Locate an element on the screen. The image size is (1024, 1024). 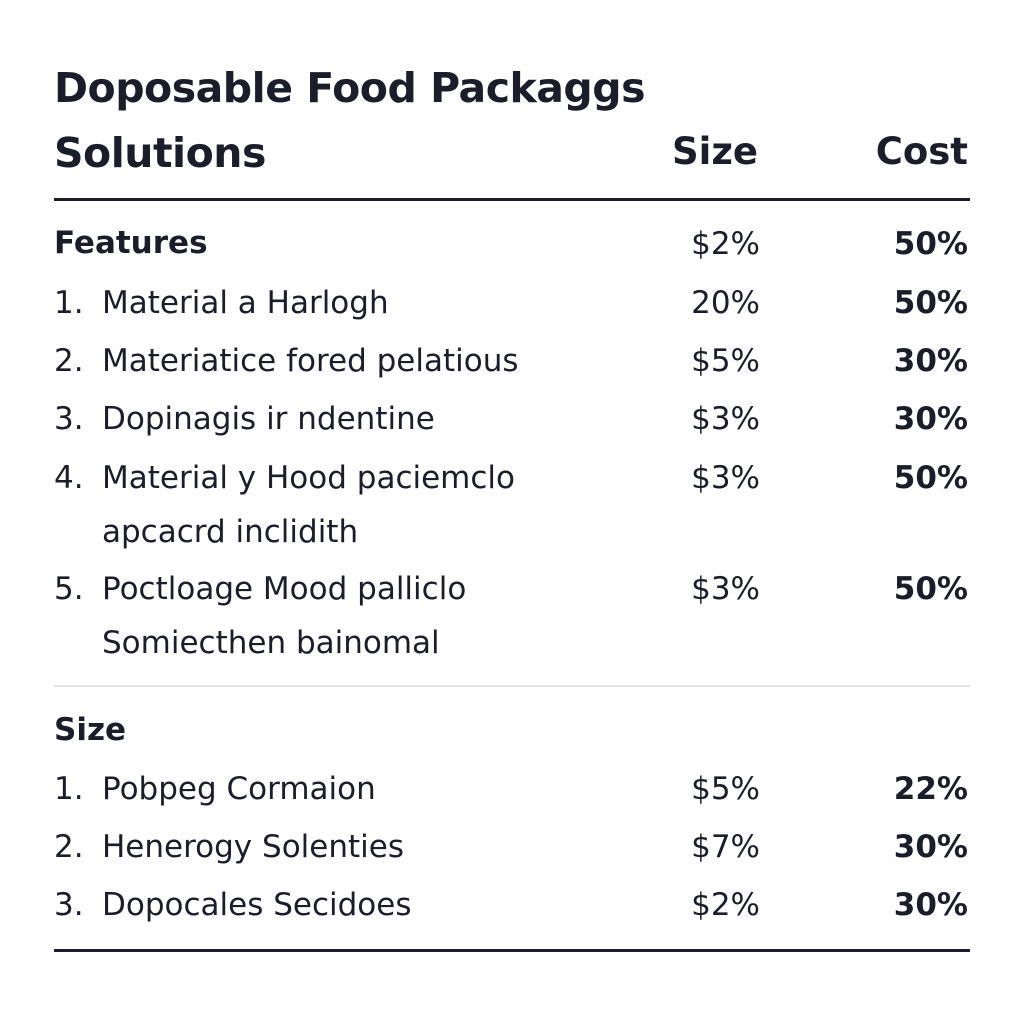
column-header-size: Size is located at coordinates (715, 151).